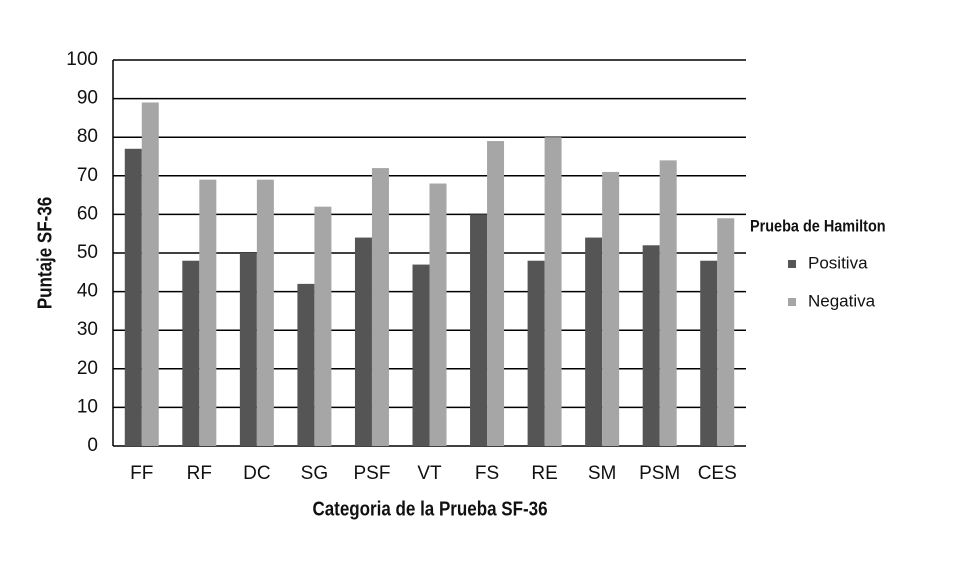 The height and width of the screenshot is (566, 962). What do you see at coordinates (87, 406) in the screenshot?
I see `y-tick-label: 10` at bounding box center [87, 406].